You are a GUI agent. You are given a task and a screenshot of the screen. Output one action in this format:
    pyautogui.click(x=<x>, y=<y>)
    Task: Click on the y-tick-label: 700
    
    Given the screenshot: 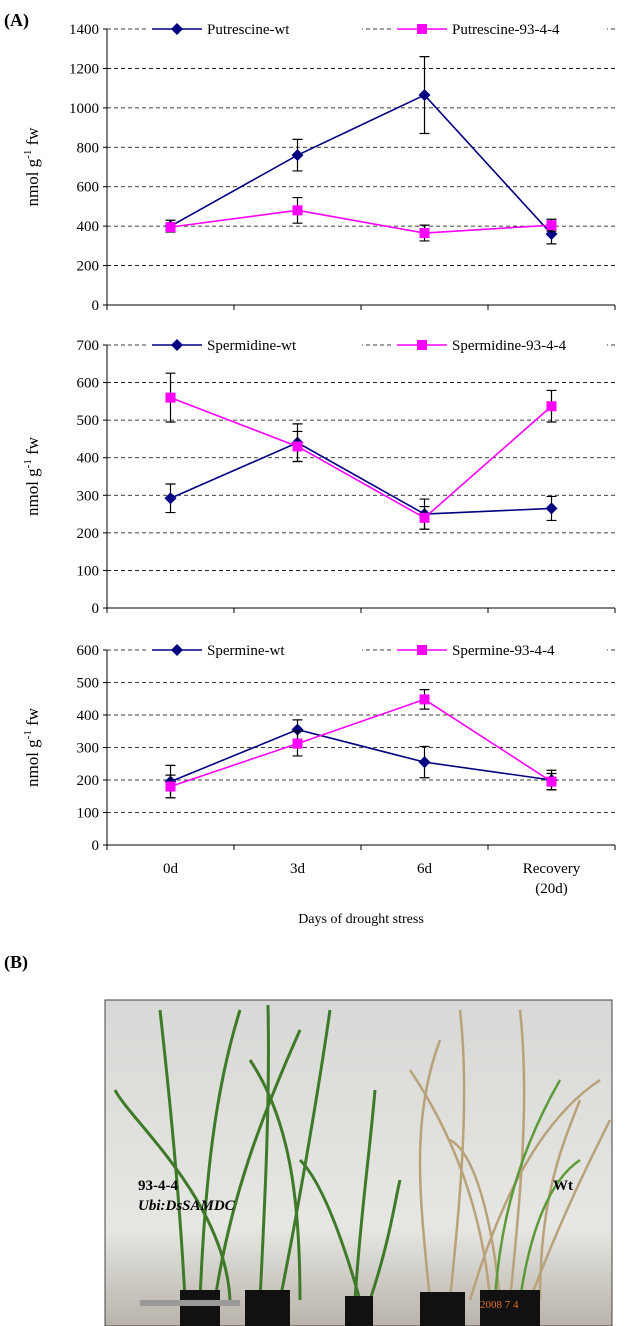 What is the action you would take?
    pyautogui.click(x=88, y=346)
    